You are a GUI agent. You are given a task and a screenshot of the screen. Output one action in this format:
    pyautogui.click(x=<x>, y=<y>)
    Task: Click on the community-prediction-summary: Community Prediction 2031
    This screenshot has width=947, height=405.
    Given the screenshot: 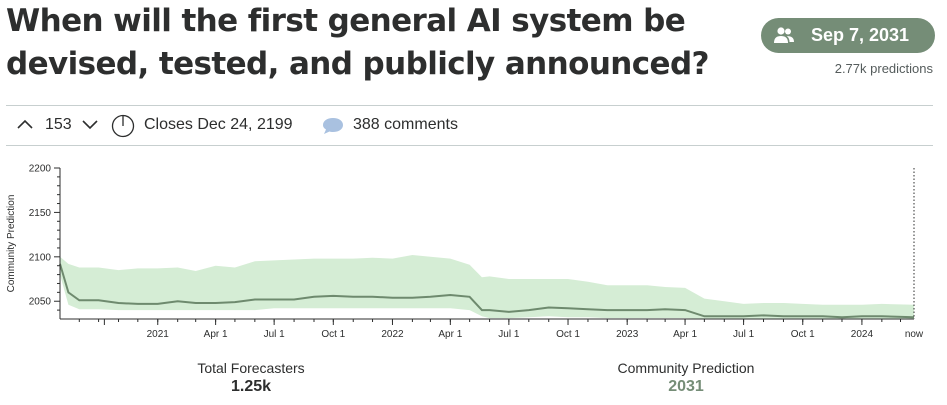 What is the action you would take?
    pyautogui.click(x=686, y=378)
    